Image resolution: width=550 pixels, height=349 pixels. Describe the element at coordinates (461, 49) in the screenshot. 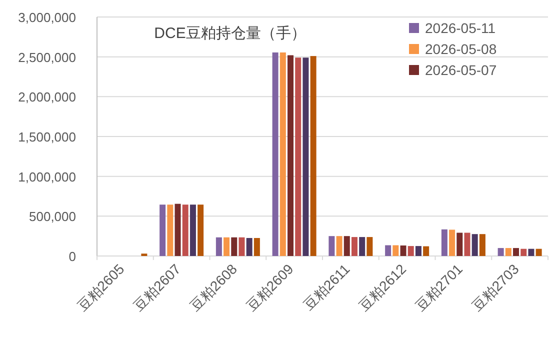

I see `legend-label: 2026-05-08` at that location.